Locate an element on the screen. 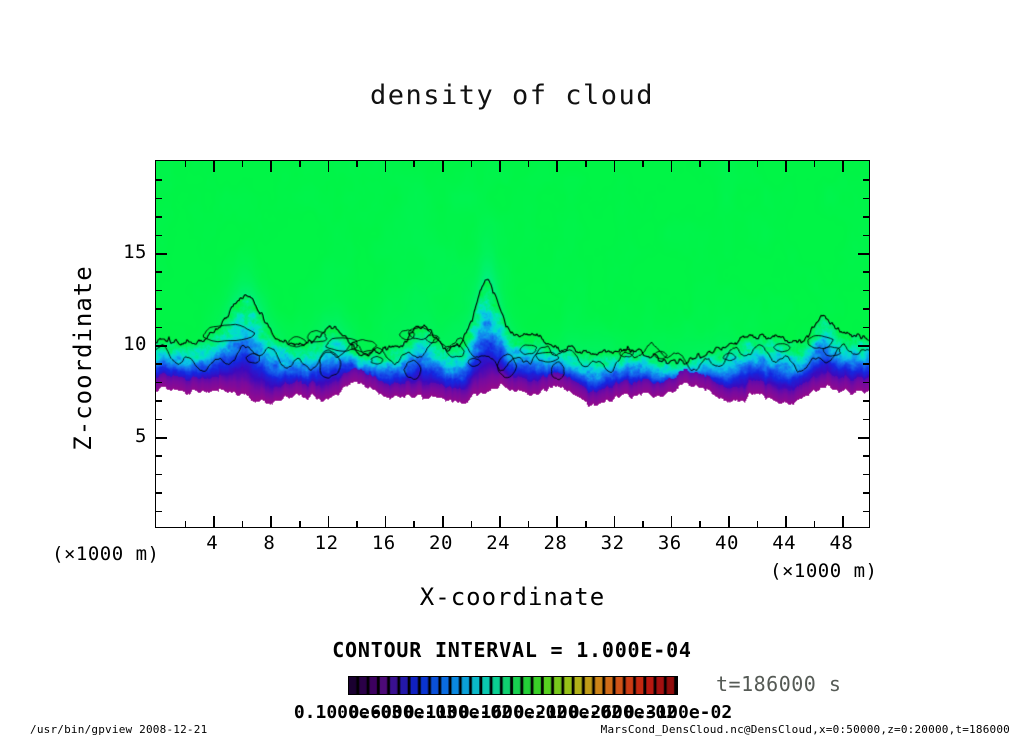 This screenshot has width=1024, height=741. x-axis-tick-label: 32 is located at coordinates (612, 543).